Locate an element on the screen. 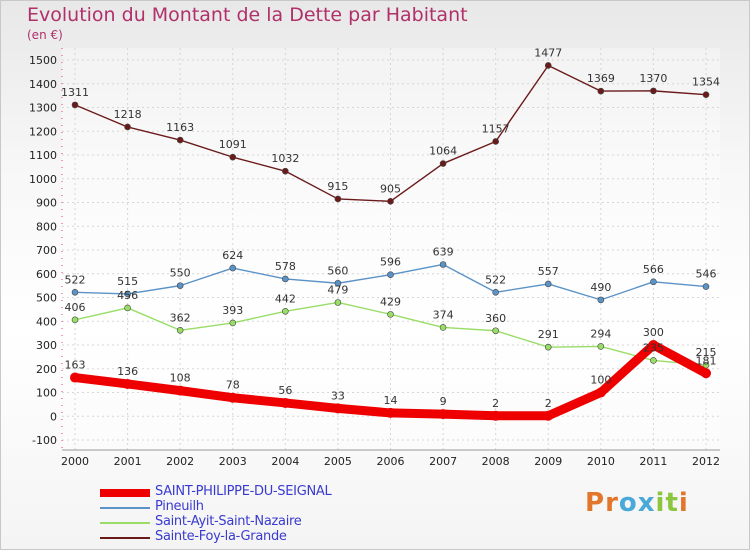  logo-letter: t is located at coordinates (672, 503).